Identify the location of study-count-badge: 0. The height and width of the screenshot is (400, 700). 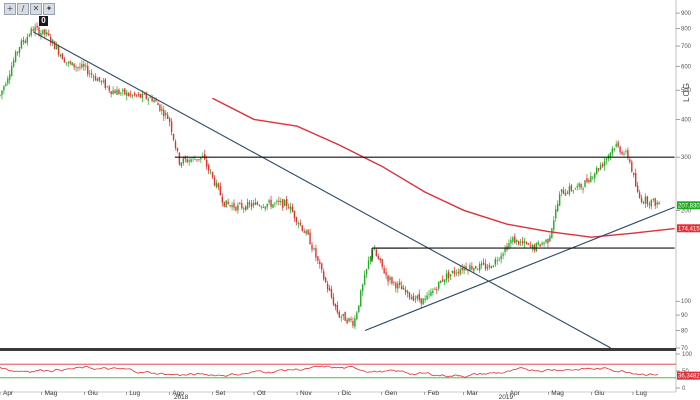
(43, 21).